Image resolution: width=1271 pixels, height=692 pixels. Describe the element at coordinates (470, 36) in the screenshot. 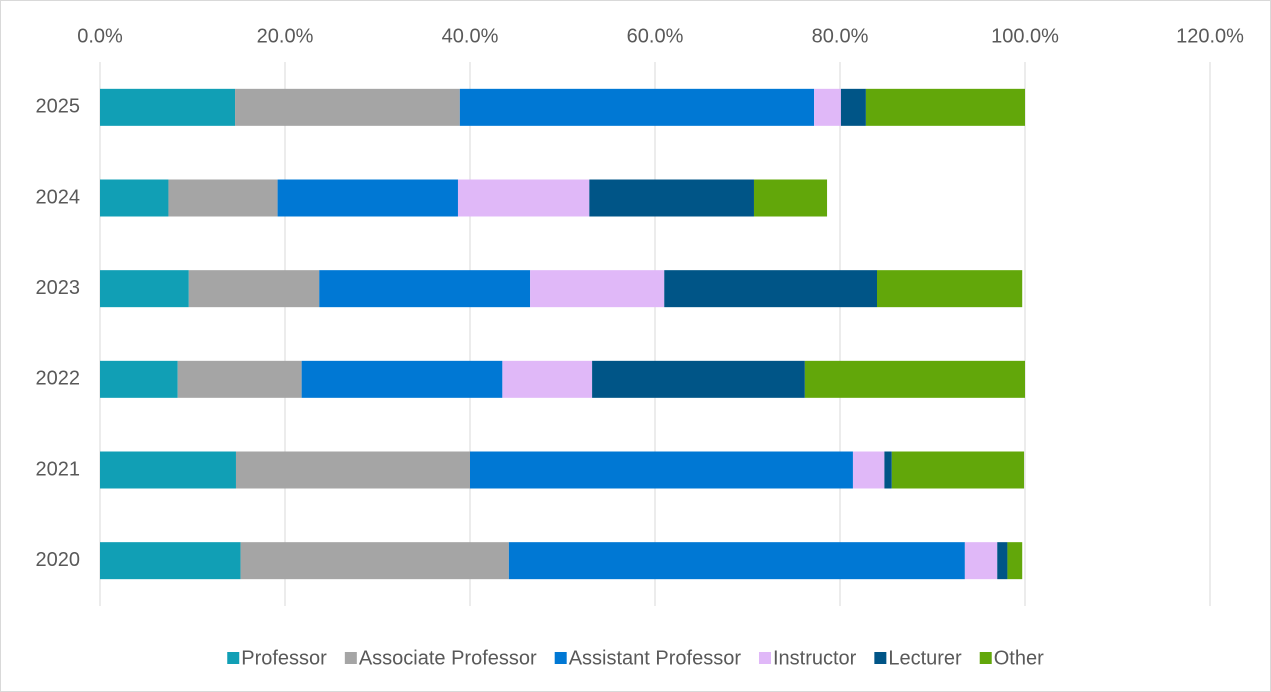

I see `x-tick-label: 40.0%` at that location.